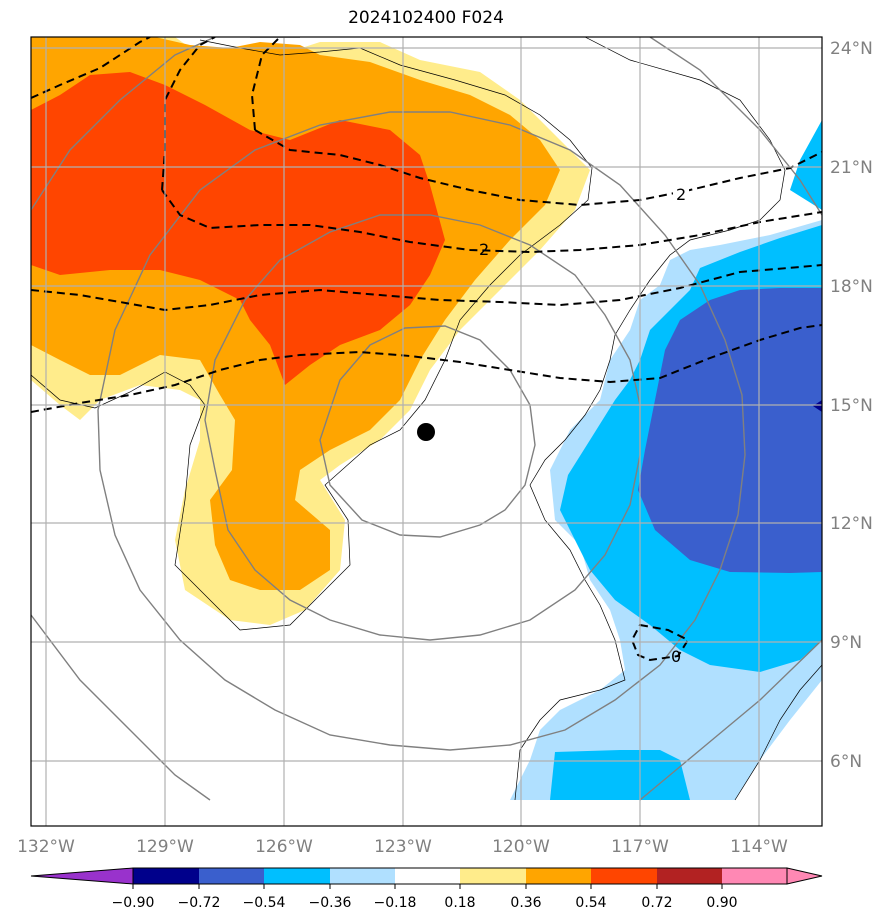  What do you see at coordinates (165, 847) in the screenshot?
I see `lon-label-129w: 129°W` at bounding box center [165, 847].